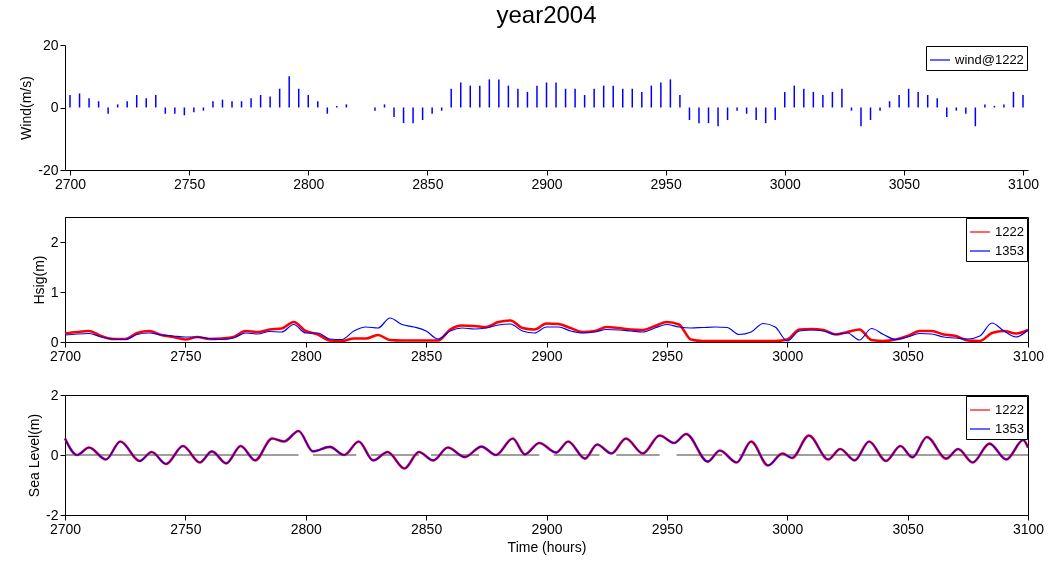 Image resolution: width=1049 pixels, height=562 pixels. I want to click on y-axis-title: Hsig(m), so click(38, 280).